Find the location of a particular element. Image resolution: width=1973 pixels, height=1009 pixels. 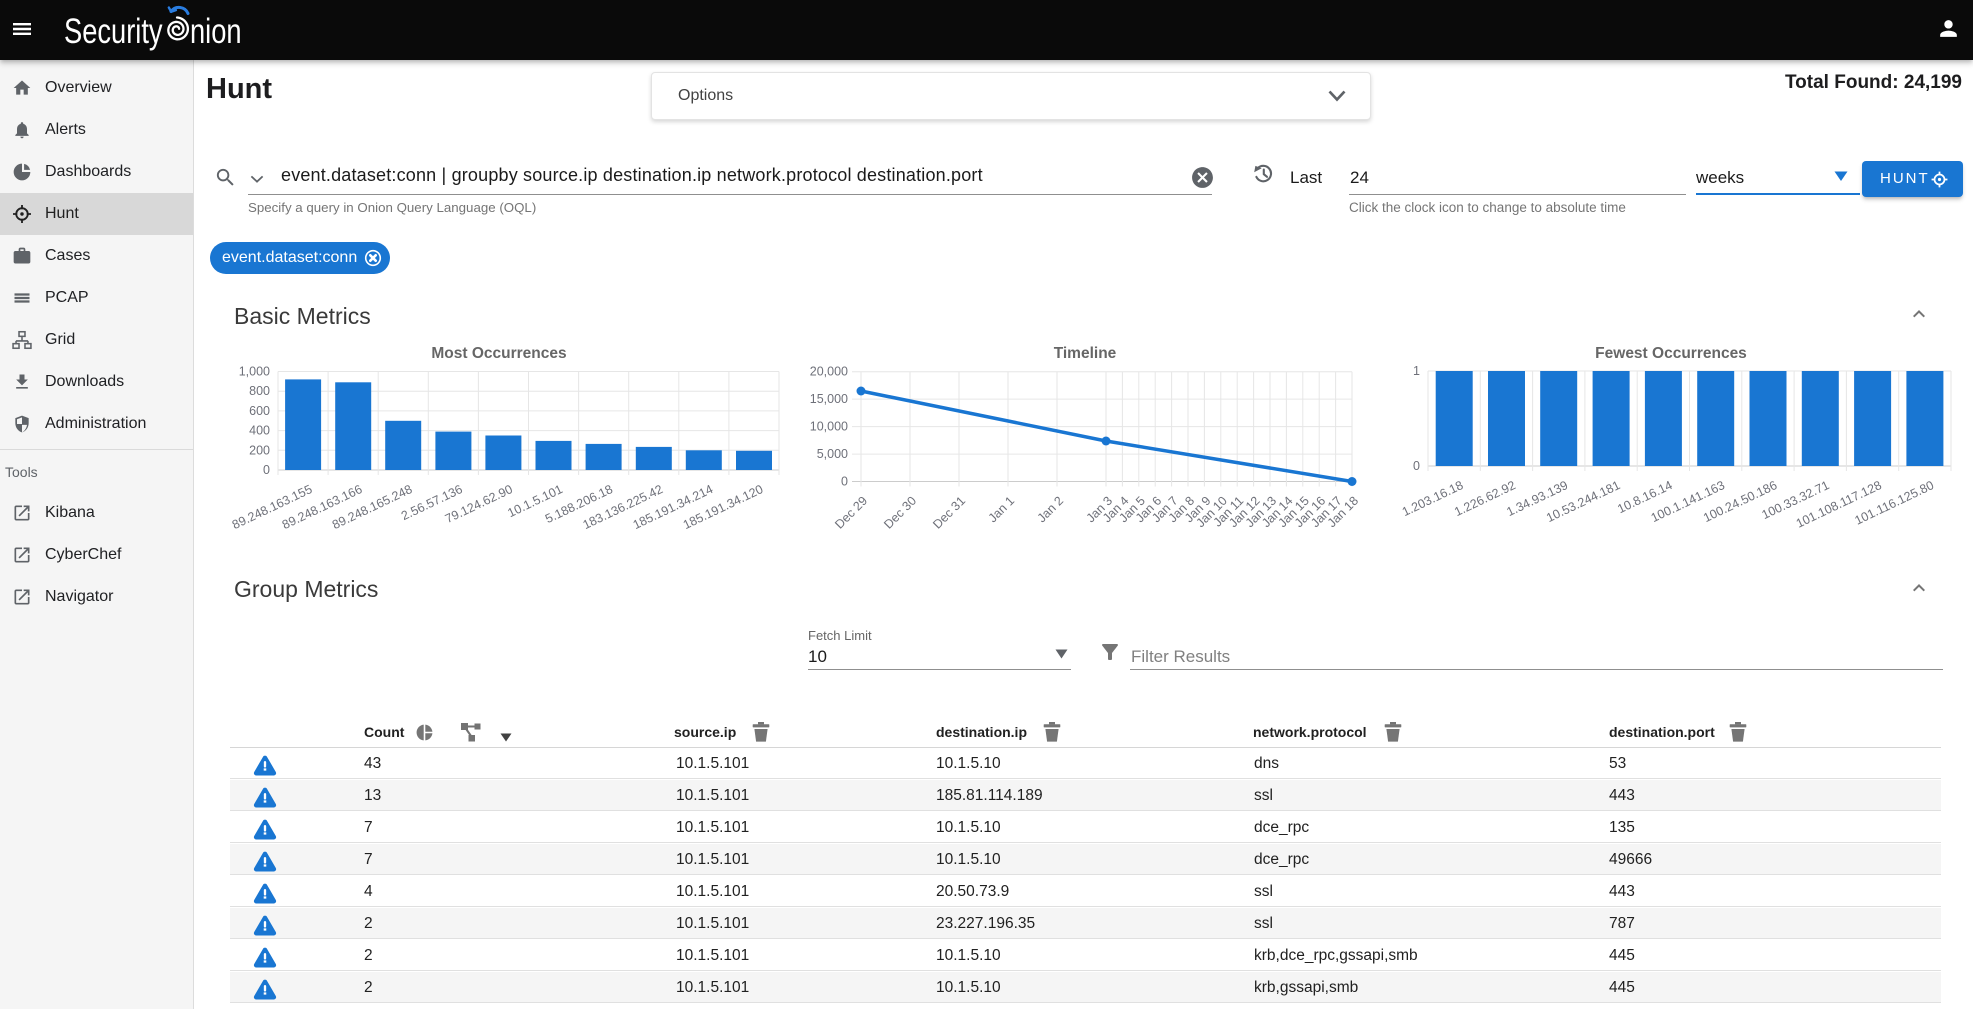

svg-text: 10,000 is located at coordinates (829, 427).